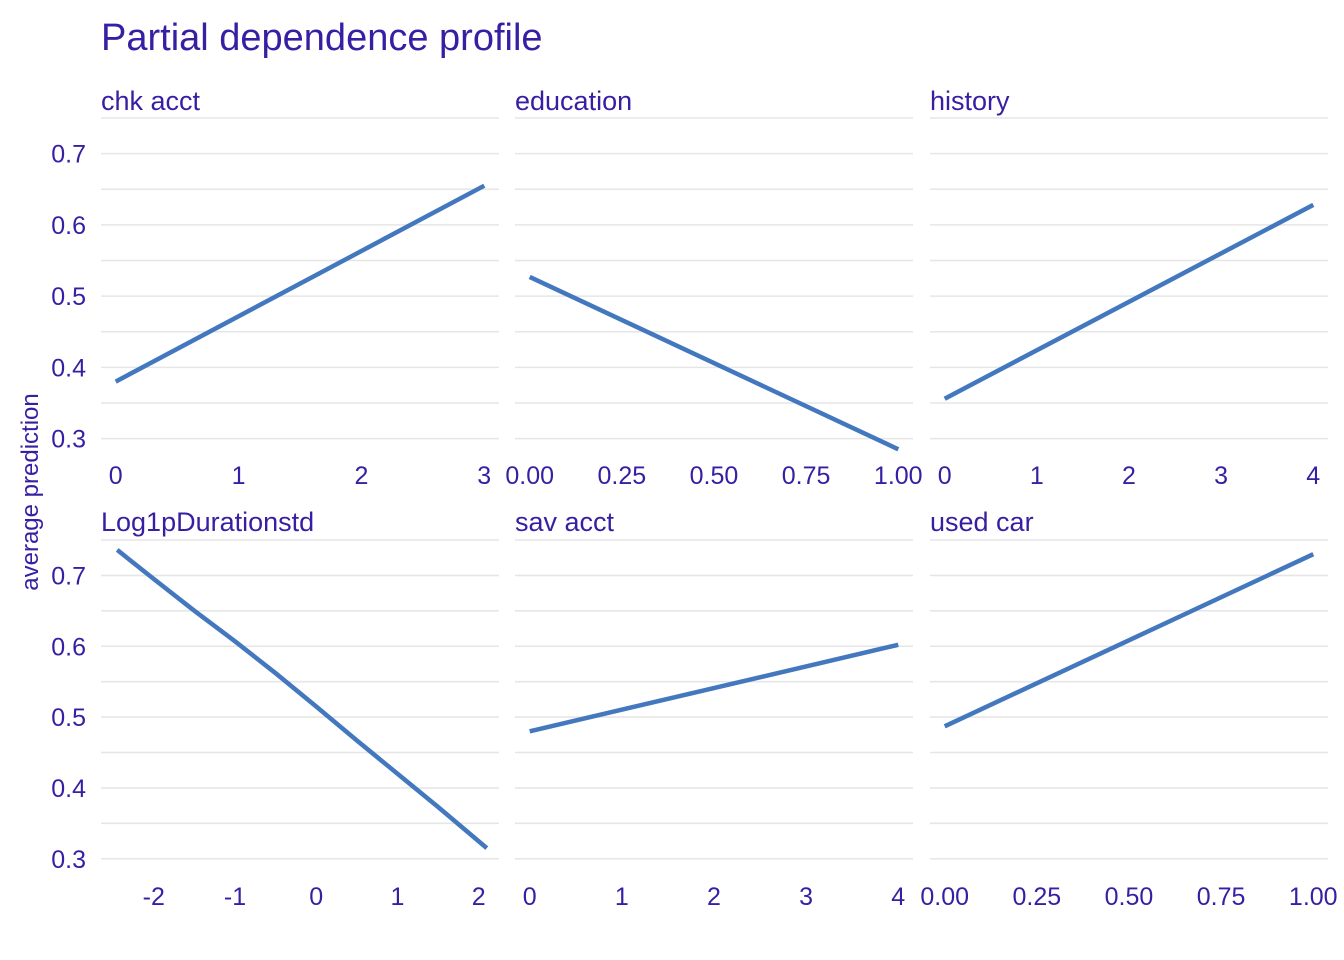  What do you see at coordinates (714, 688) in the screenshot?
I see `profile-line-sav_acct` at bounding box center [714, 688].